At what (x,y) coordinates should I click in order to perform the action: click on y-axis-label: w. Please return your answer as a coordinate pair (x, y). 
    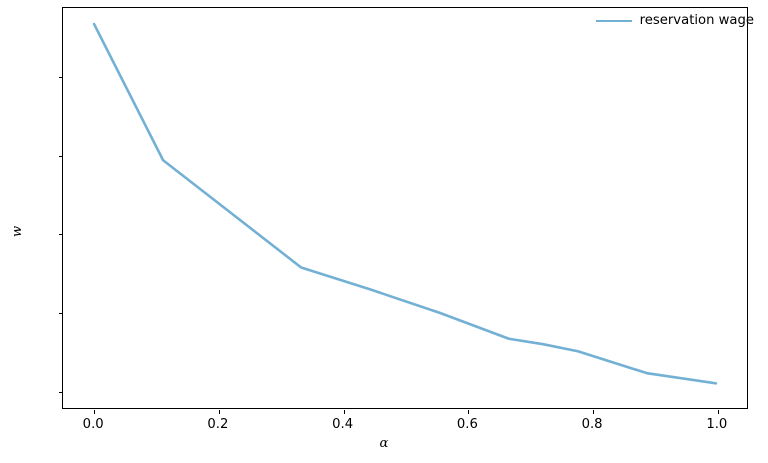
    Looking at the image, I should click on (18, 231).